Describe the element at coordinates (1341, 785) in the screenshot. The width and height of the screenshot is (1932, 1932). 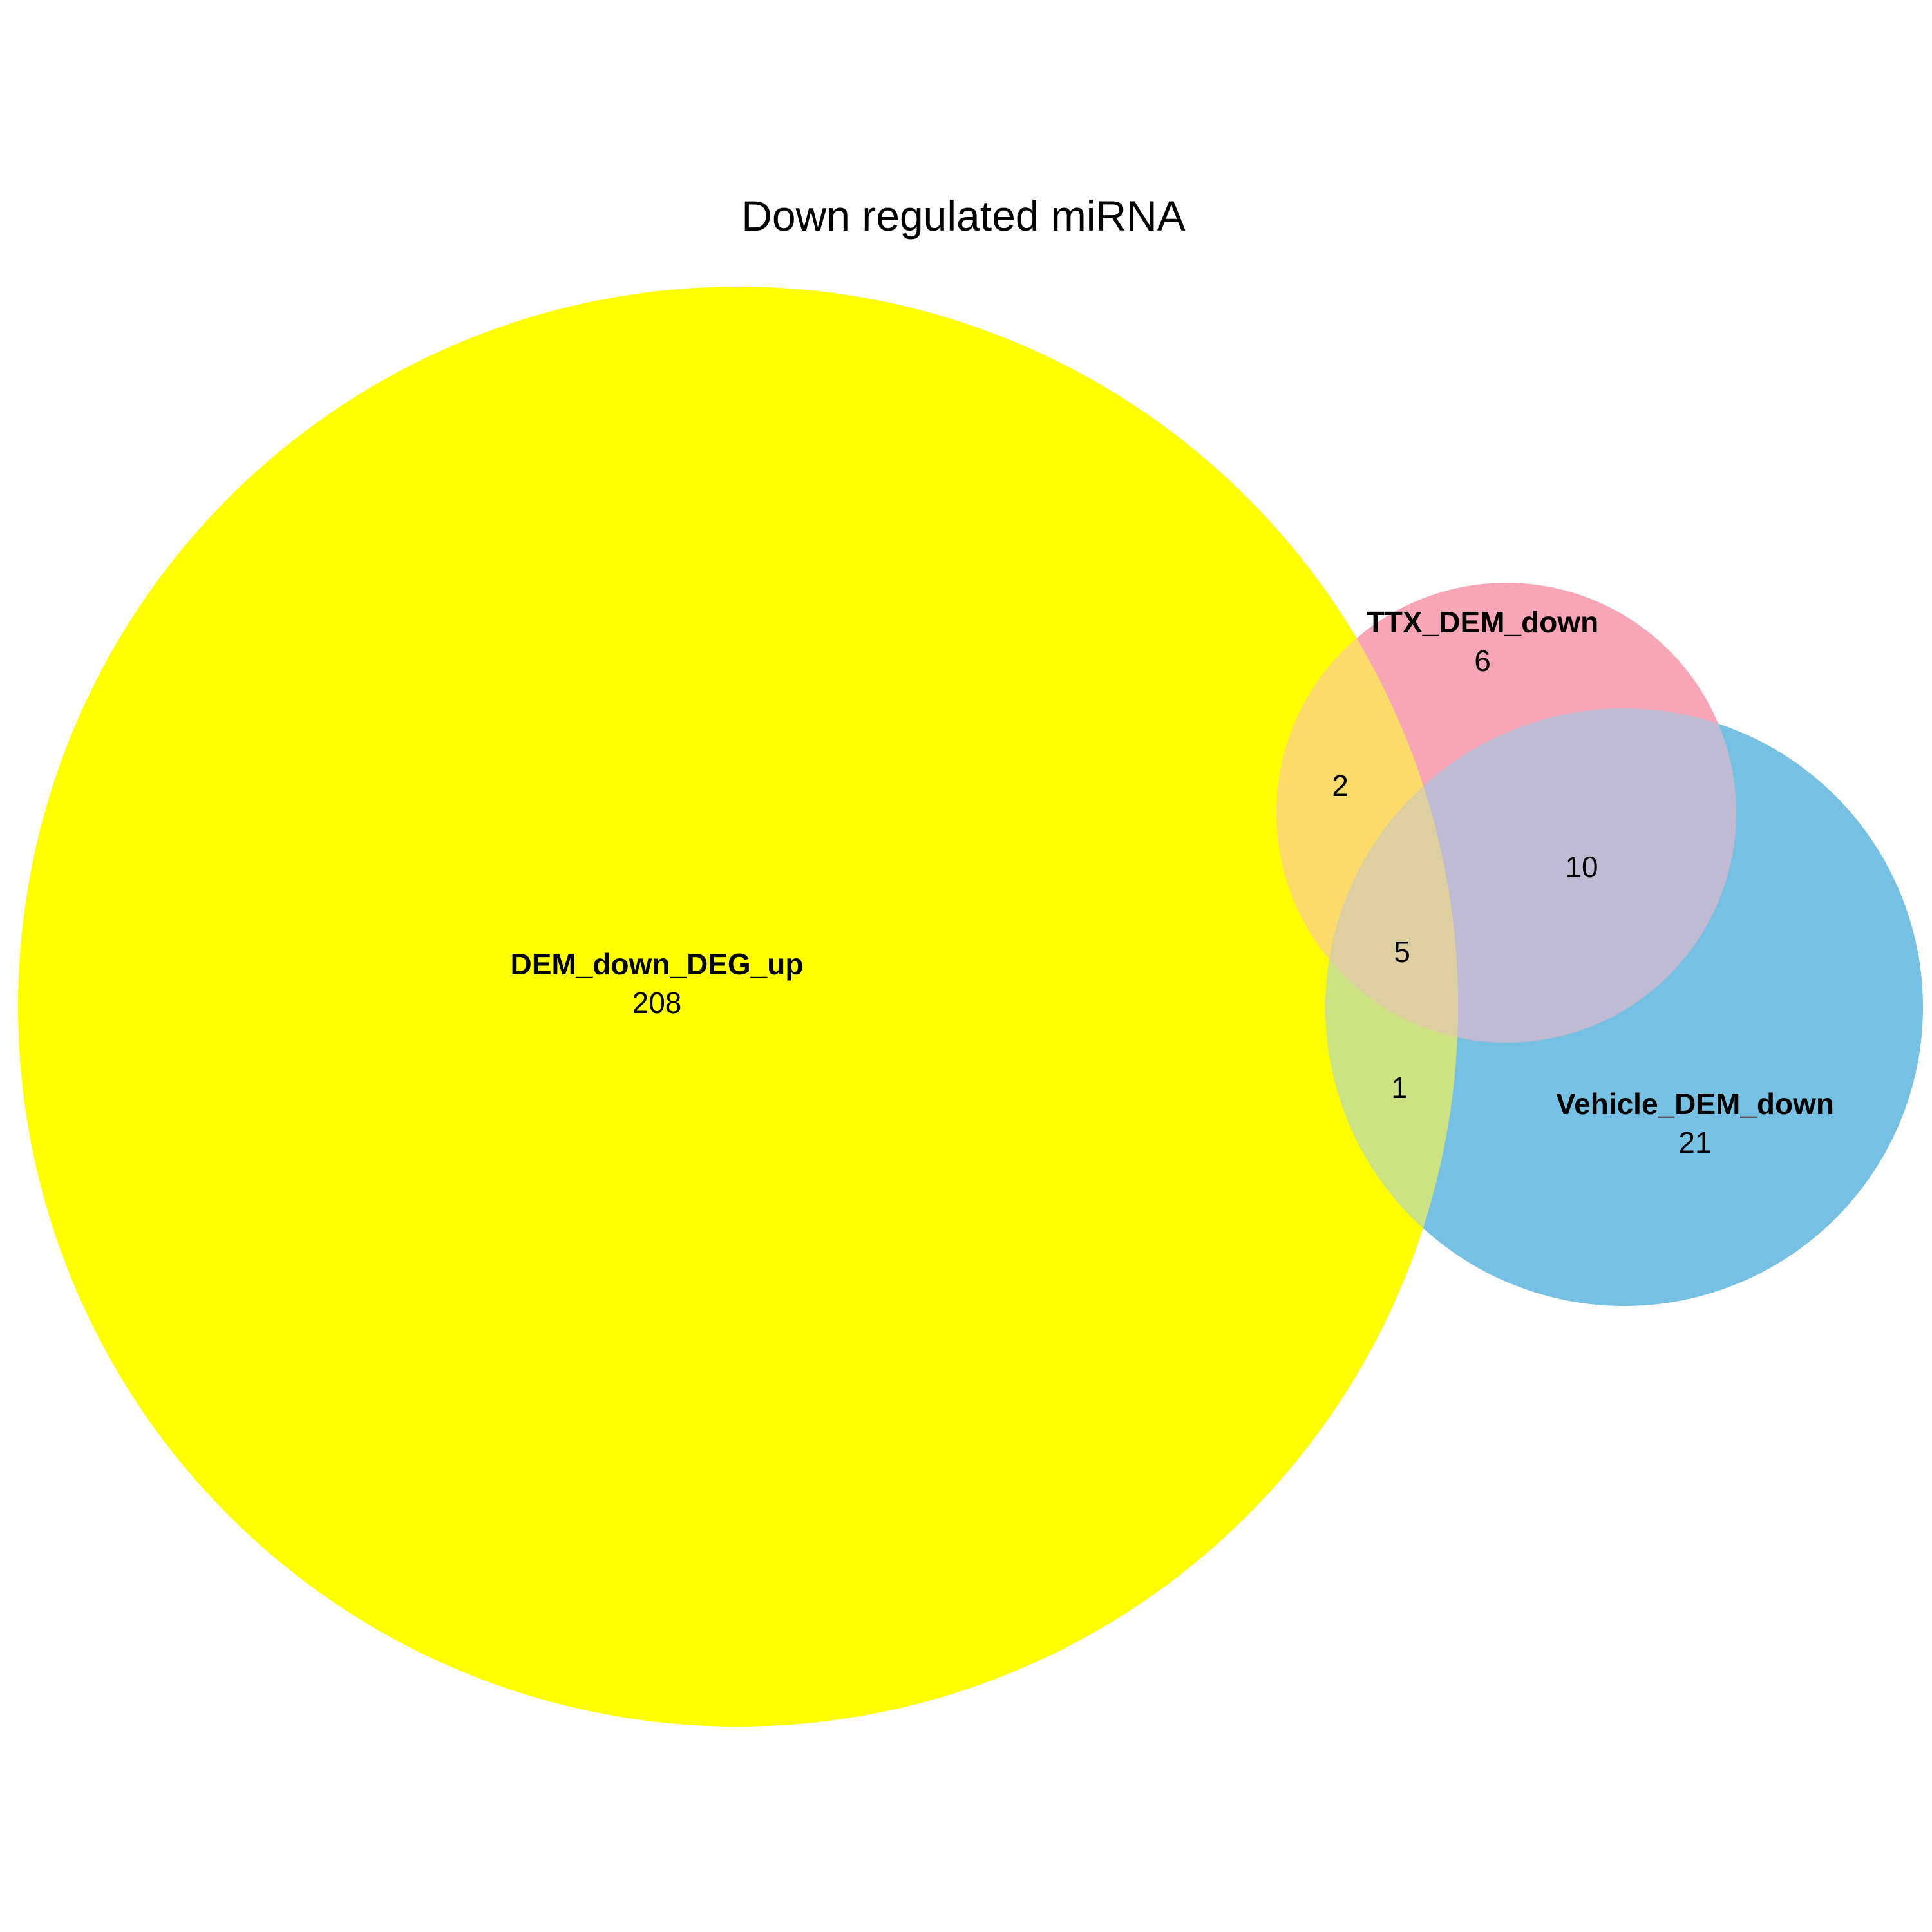
I see `intersection-count-dem-ttx: 2` at that location.